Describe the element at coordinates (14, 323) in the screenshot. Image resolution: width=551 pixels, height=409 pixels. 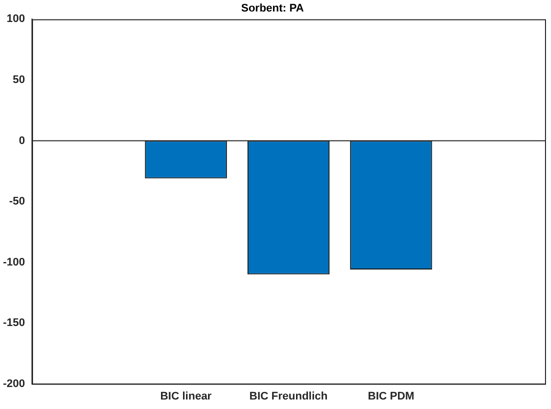
I see `y-tick-label: -150` at that location.